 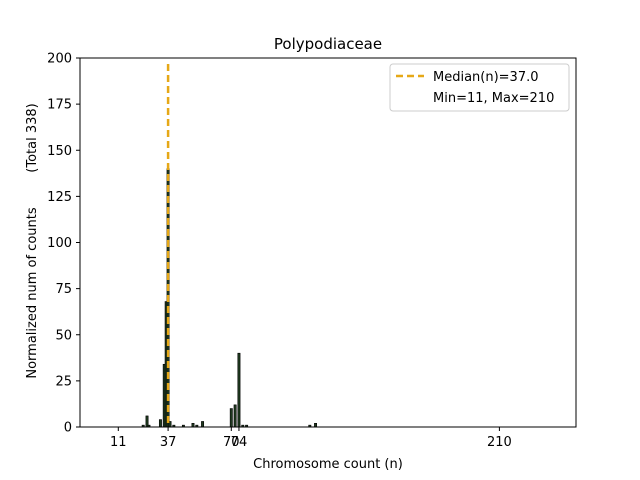 I want to click on y-tick-label: 100, so click(x=59, y=243).